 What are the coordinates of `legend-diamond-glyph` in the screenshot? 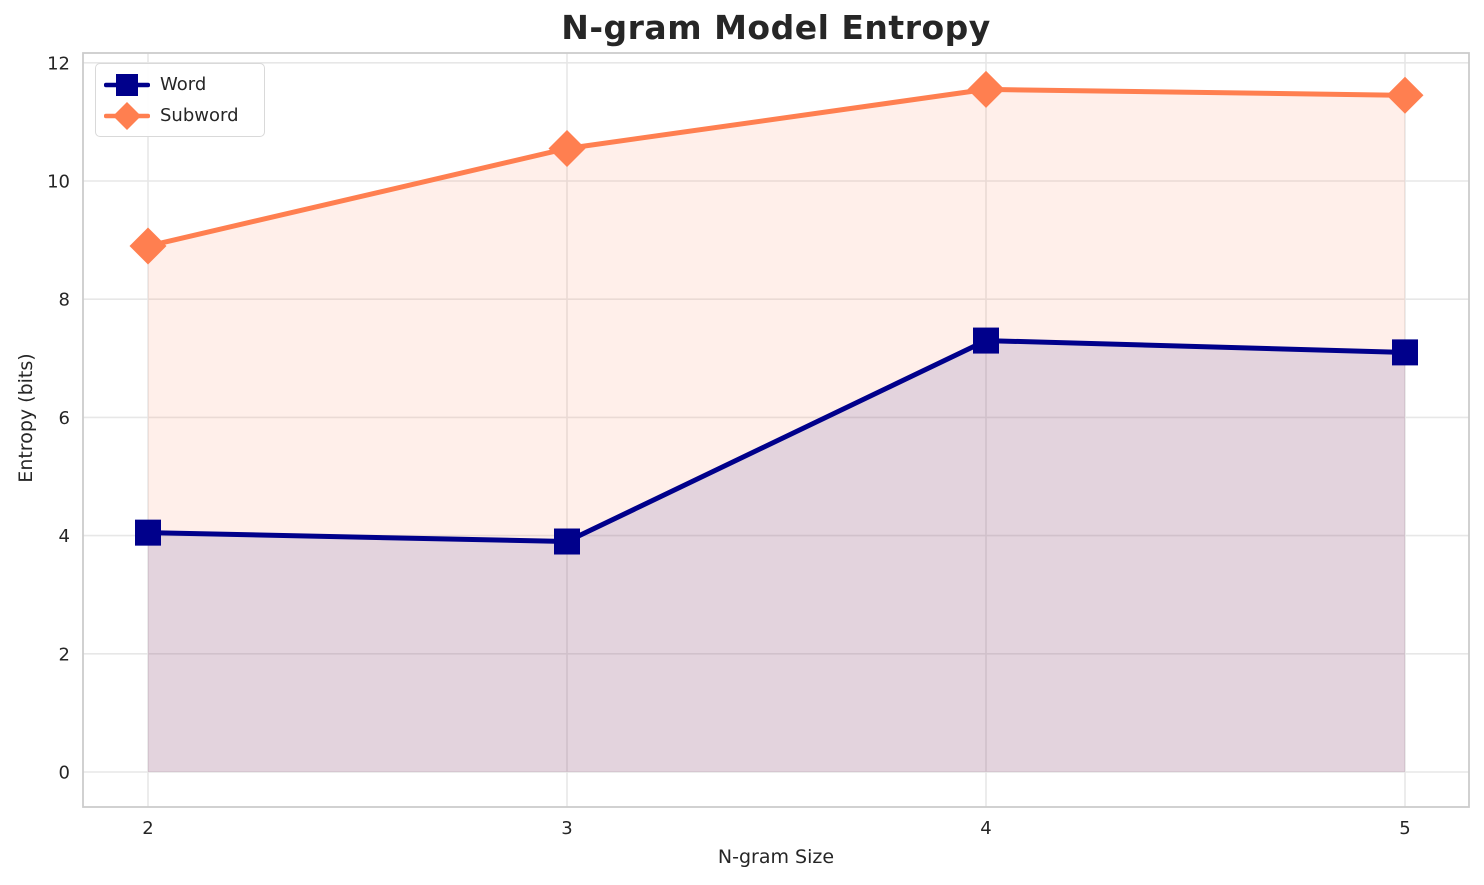 It's located at (127, 115).